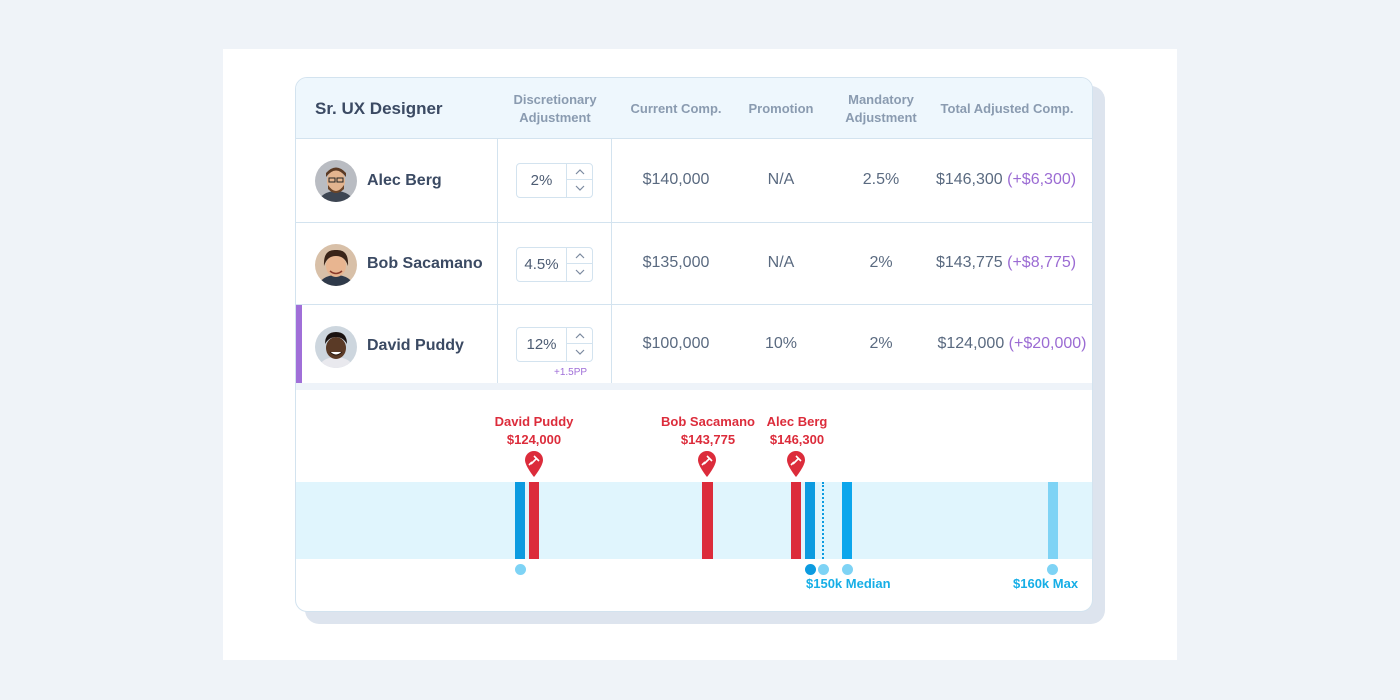  Describe the element at coordinates (694, 386) in the screenshot. I see `section-separator` at that location.